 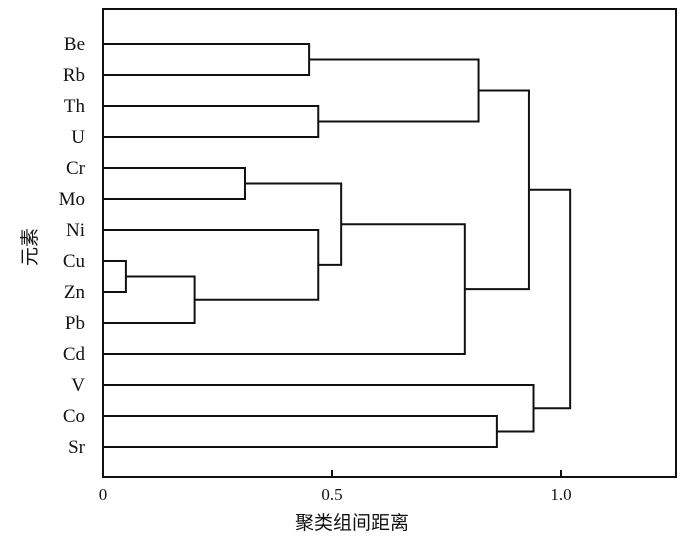 What do you see at coordinates (74, 416) in the screenshot?
I see `leaf-label: Co` at bounding box center [74, 416].